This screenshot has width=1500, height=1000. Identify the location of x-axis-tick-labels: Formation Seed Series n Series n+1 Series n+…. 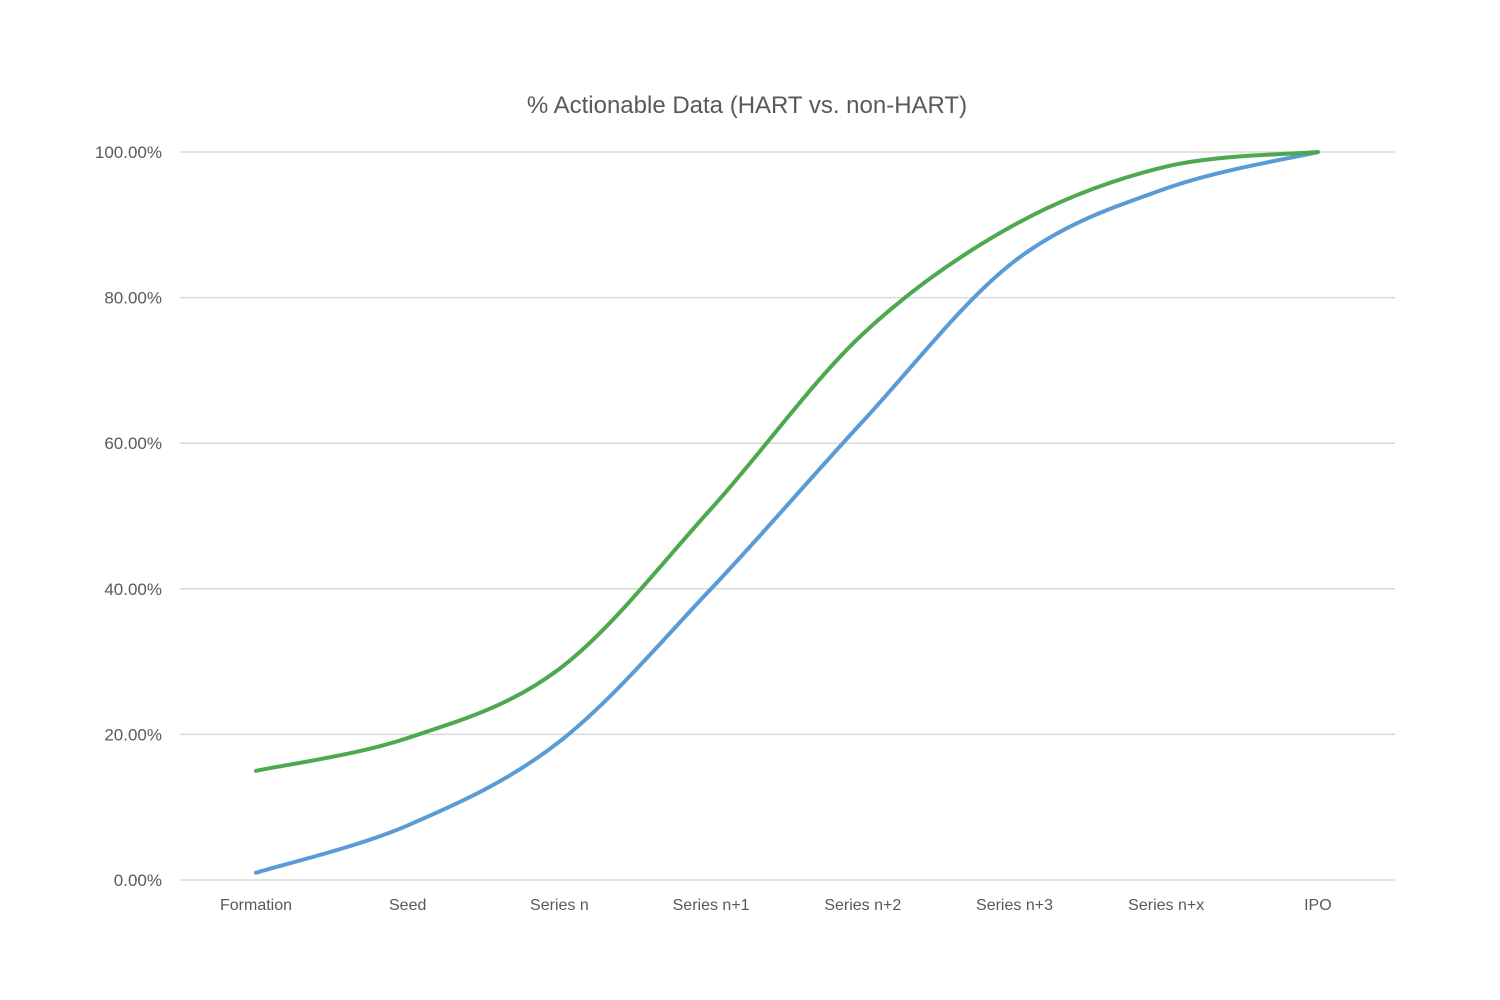
(776, 905).